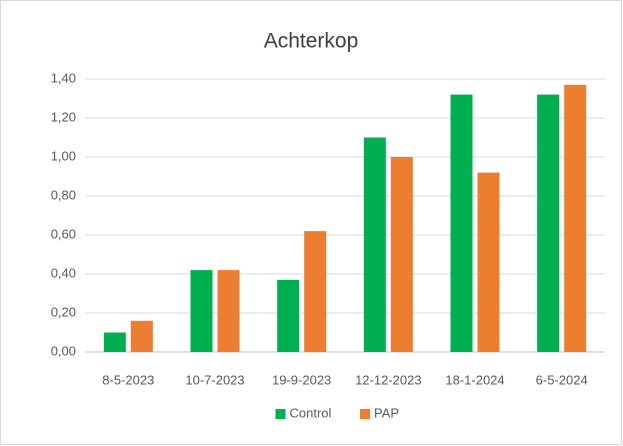 The height and width of the screenshot is (446, 623). I want to click on chart-title: Achterkop, so click(311, 41).